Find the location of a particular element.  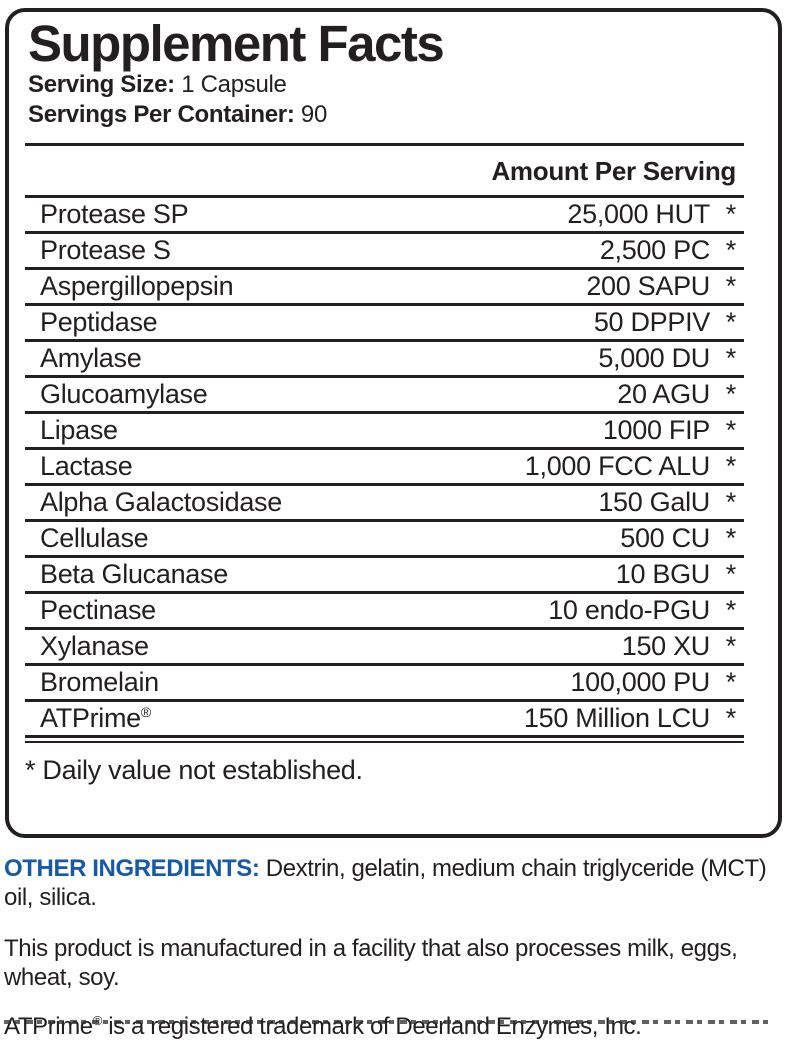

ingredient-amount: 150 XU is located at coordinates (666, 645).